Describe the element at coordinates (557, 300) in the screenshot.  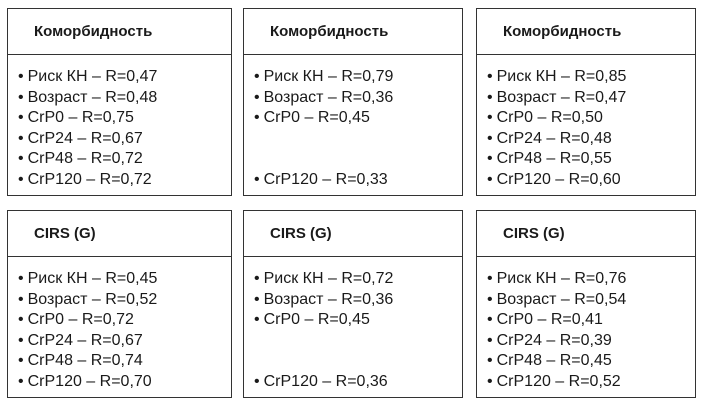
I see `correlation-item: Возраст – R=0,54` at that location.